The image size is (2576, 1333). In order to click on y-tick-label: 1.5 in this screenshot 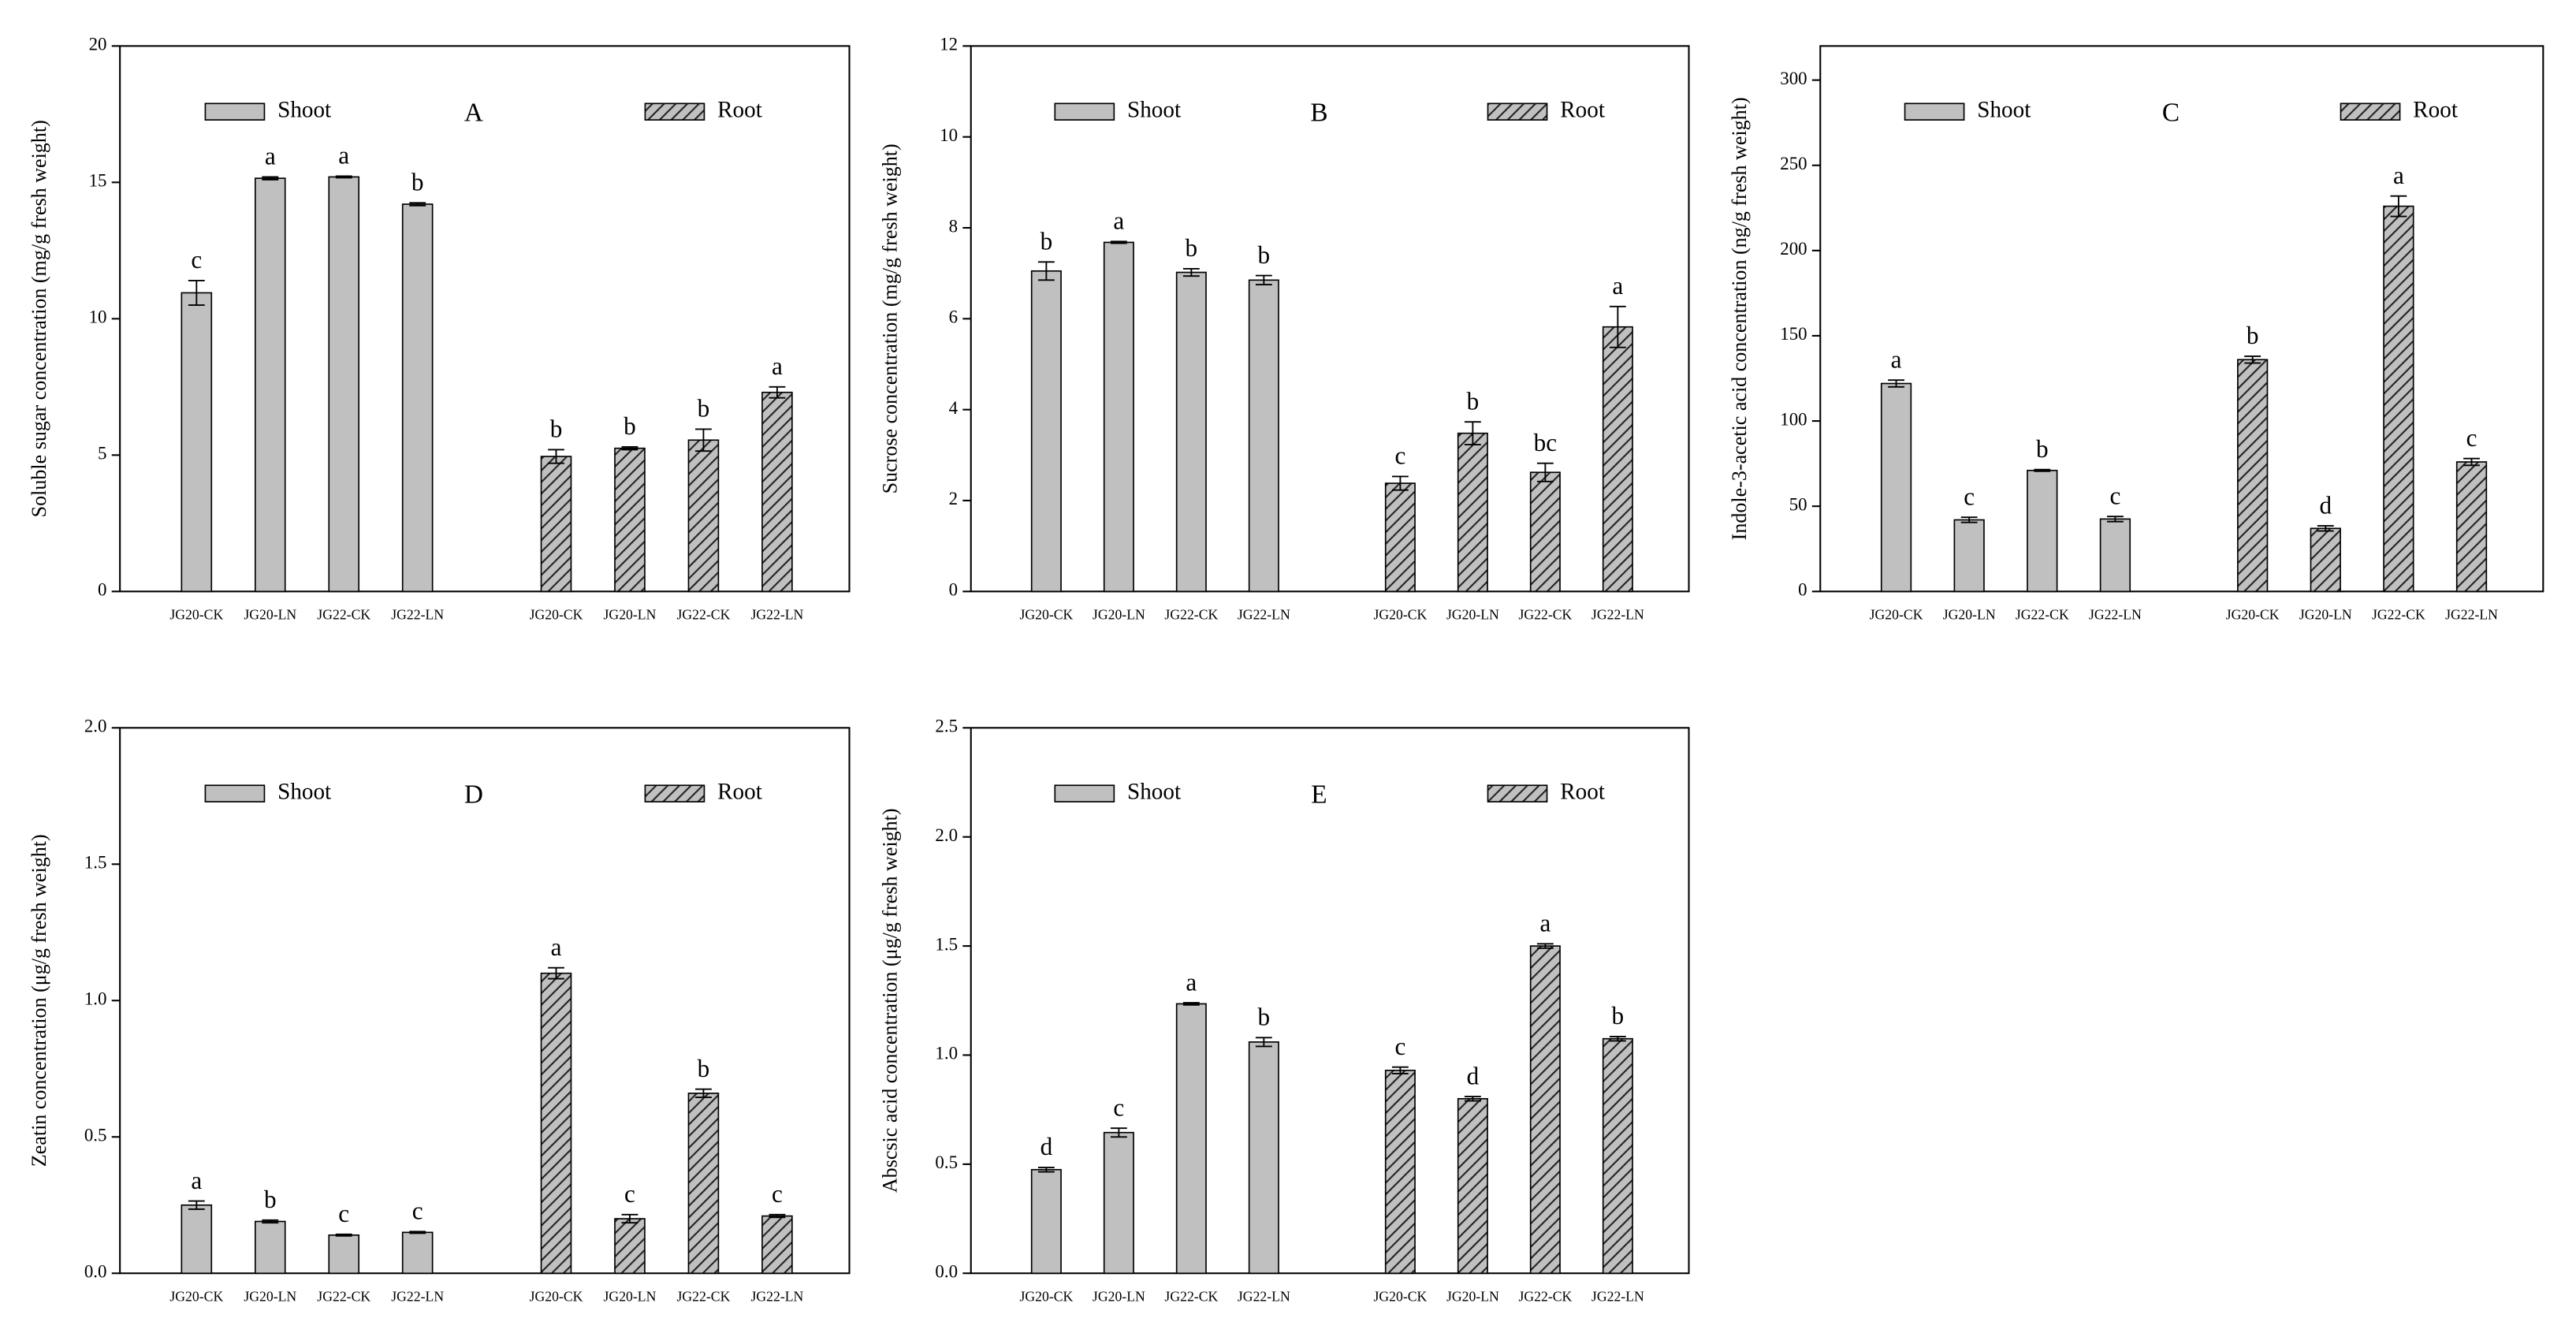, I will do `click(946, 944)`.